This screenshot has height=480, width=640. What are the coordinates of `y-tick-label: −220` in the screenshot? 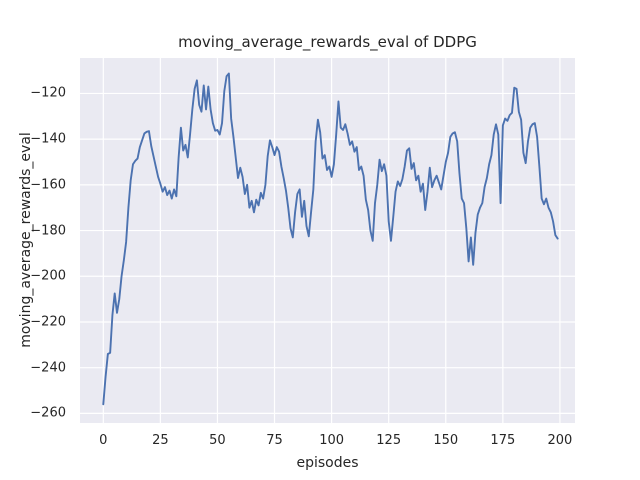 It's located at (48, 322).